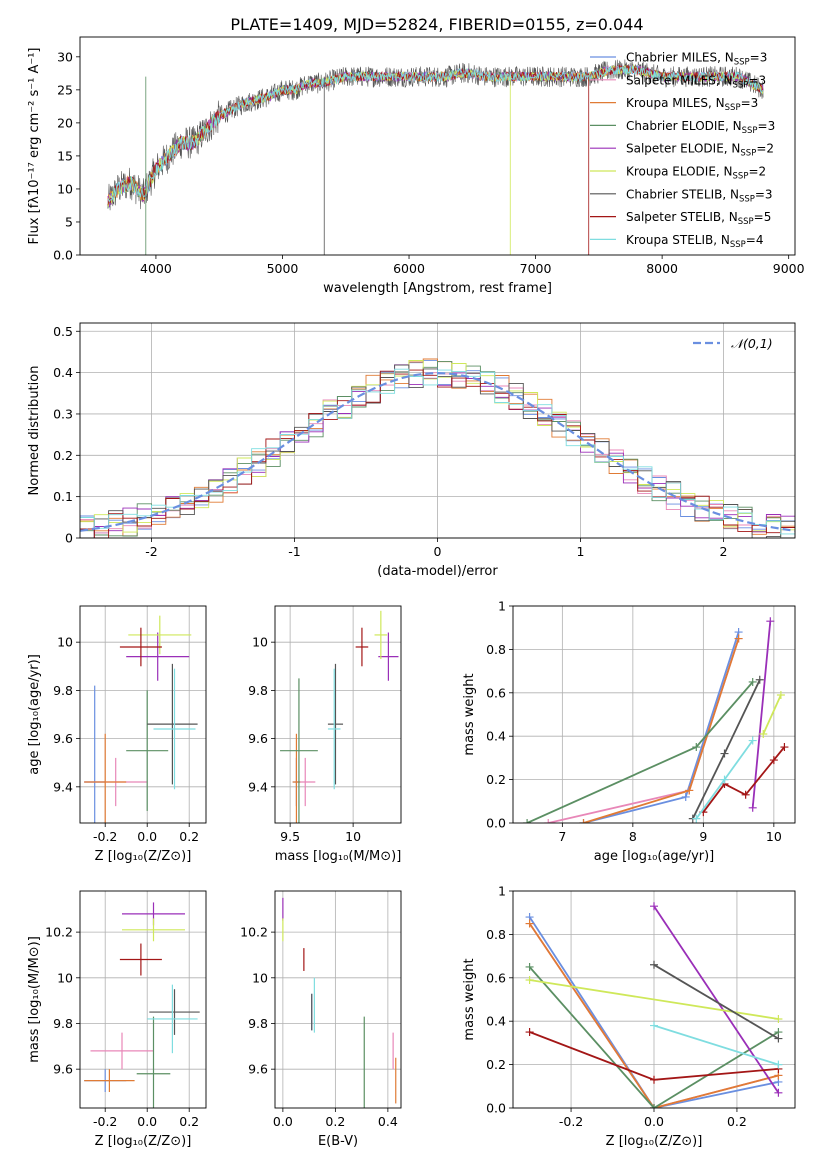 The image size is (819, 1170). I want to click on data-point-kroupa-stelib, so click(172, 1019).